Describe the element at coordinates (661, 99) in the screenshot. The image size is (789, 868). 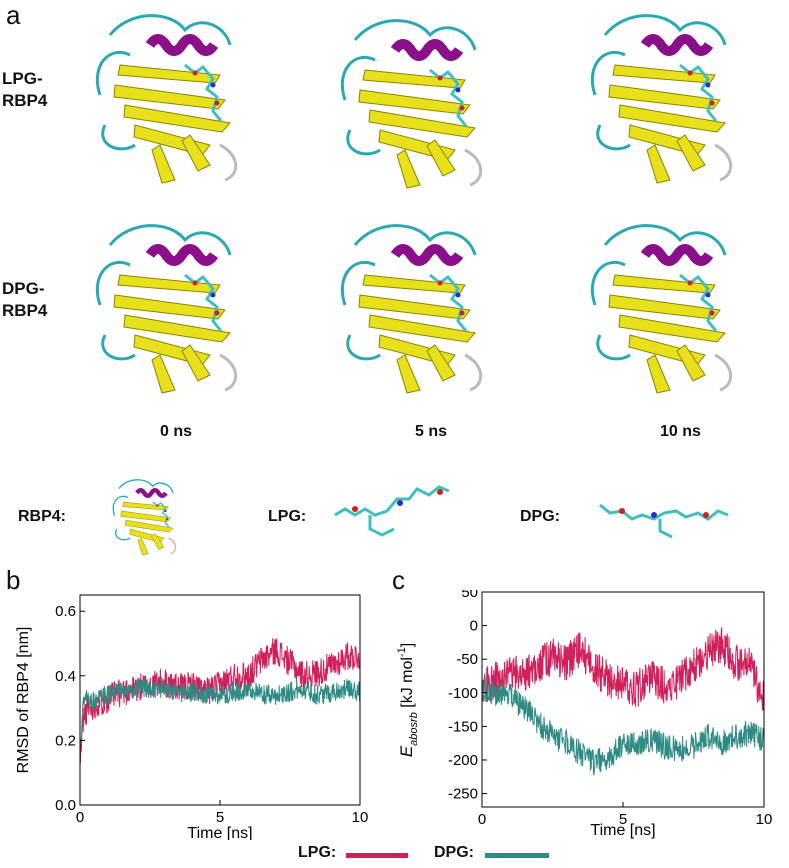
I see `structure-lpg-10ns` at that location.